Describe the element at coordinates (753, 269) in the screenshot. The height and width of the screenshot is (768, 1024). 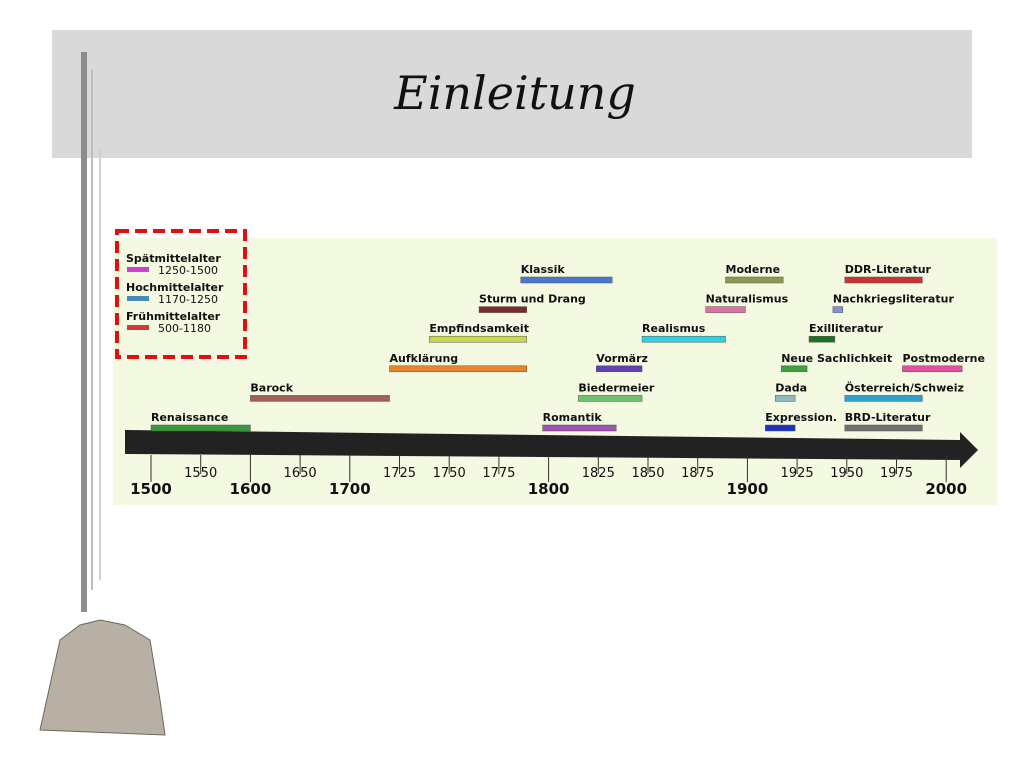
I see `period-label: Moderne` at that location.